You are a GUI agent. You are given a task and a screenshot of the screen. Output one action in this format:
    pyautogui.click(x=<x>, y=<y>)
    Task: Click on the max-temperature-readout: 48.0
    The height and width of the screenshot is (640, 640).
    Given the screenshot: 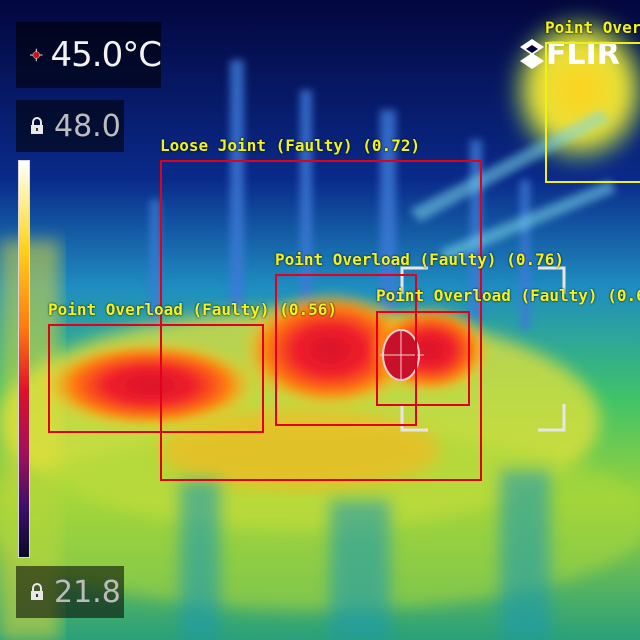 What is the action you would take?
    pyautogui.click(x=70, y=126)
    